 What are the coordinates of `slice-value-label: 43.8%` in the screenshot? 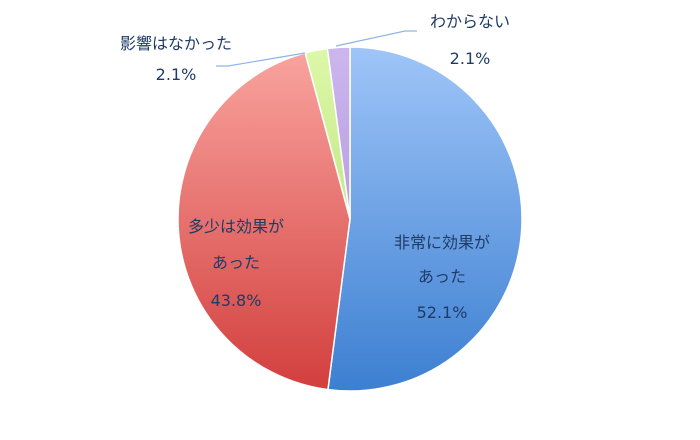 It's located at (236, 300).